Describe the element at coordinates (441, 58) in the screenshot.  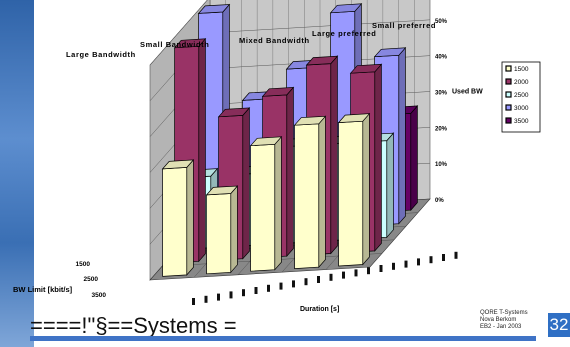
I see `y-tick-label: 40%` at that location.